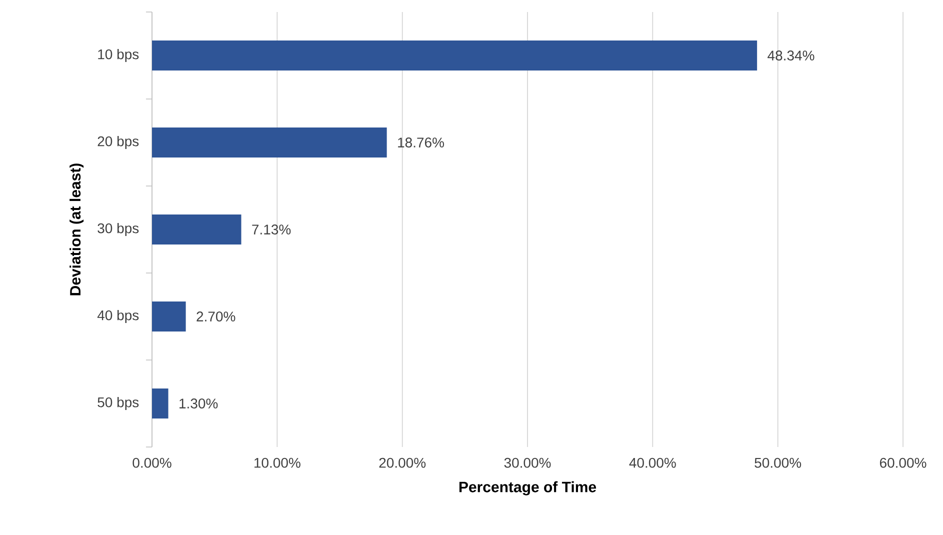 This screenshot has height=535, width=943. What do you see at coordinates (271, 229) in the screenshot?
I see `data-label: 7.13%` at bounding box center [271, 229].